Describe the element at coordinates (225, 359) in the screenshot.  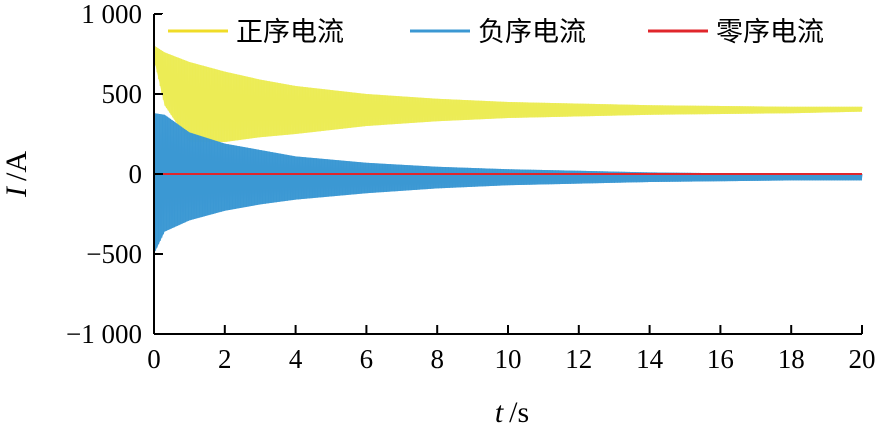
I see `x-tick-label: 2` at that location.